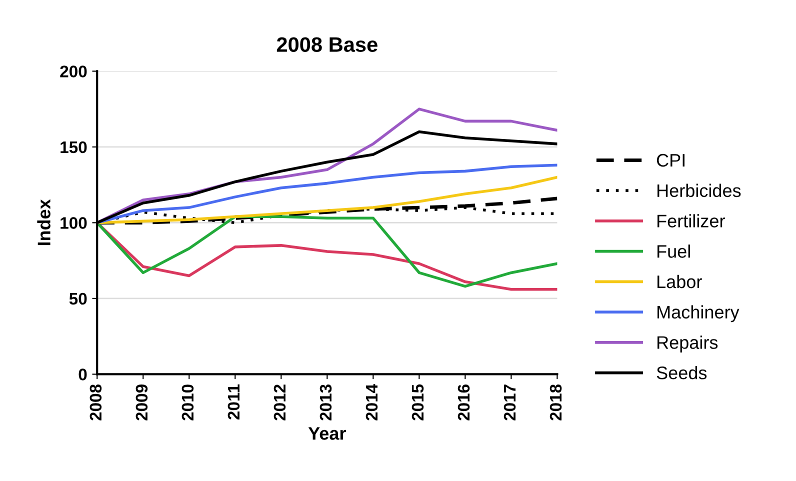  I want to click on legend-label: CPI, so click(670, 160).